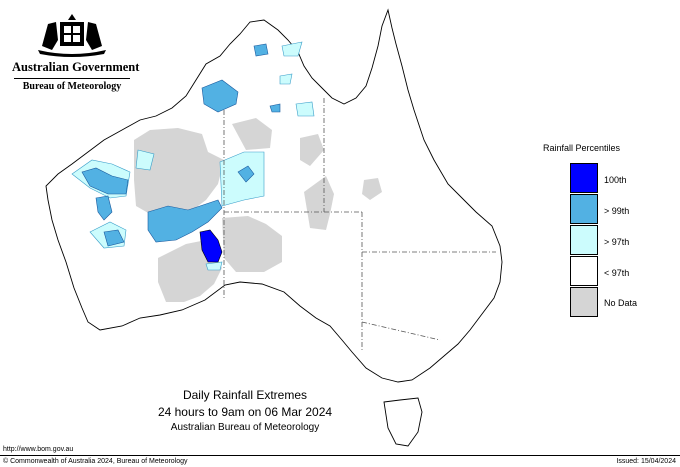 The height and width of the screenshot is (467, 680). Describe the element at coordinates (584, 302) in the screenshot. I see `legend-swatch-no-data` at that location.